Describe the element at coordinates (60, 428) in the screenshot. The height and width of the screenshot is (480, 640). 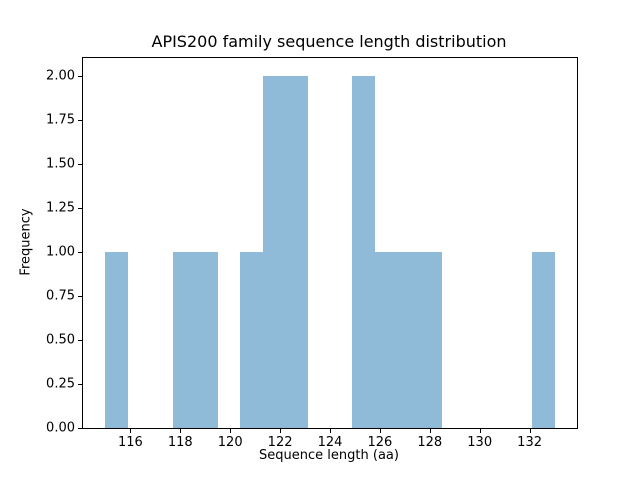
I see `y-tick-label: 0.00` at that location.